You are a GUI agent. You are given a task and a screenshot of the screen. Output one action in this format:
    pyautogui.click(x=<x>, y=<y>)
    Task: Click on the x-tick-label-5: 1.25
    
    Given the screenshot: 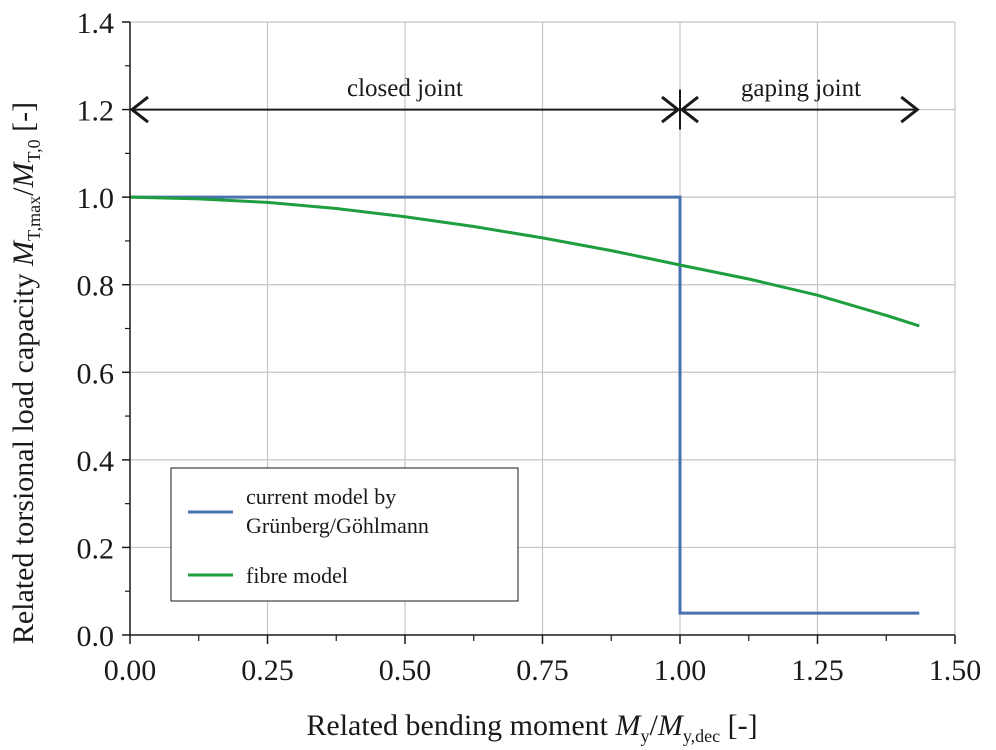 What is the action you would take?
    pyautogui.click(x=817, y=670)
    